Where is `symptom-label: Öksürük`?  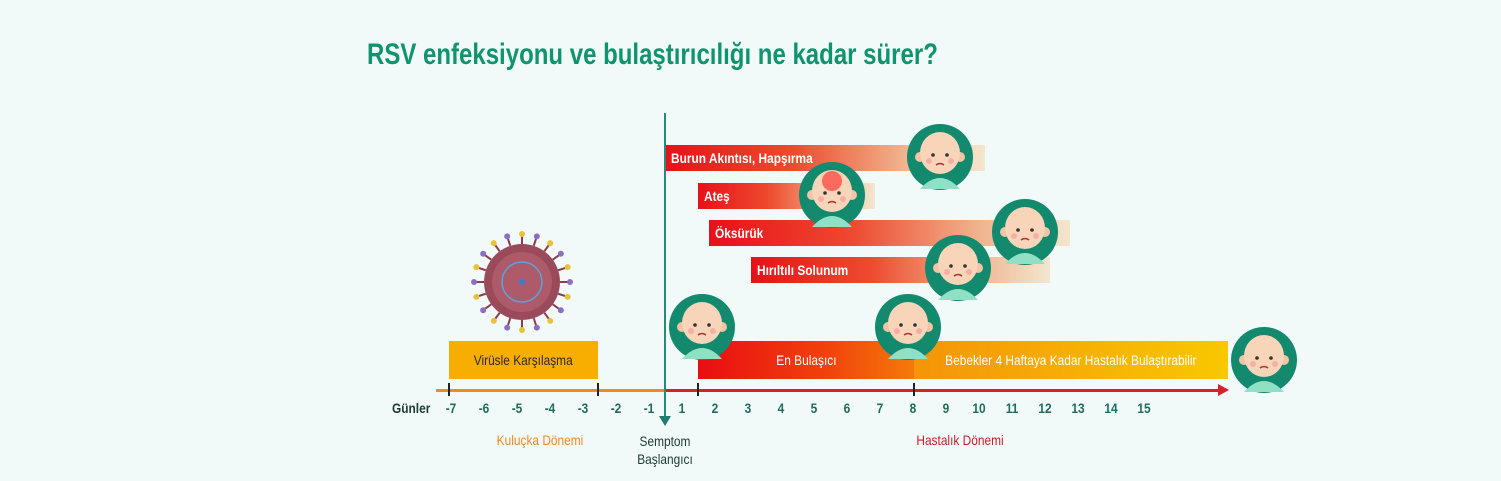 symptom-label: Öksürük is located at coordinates (739, 233).